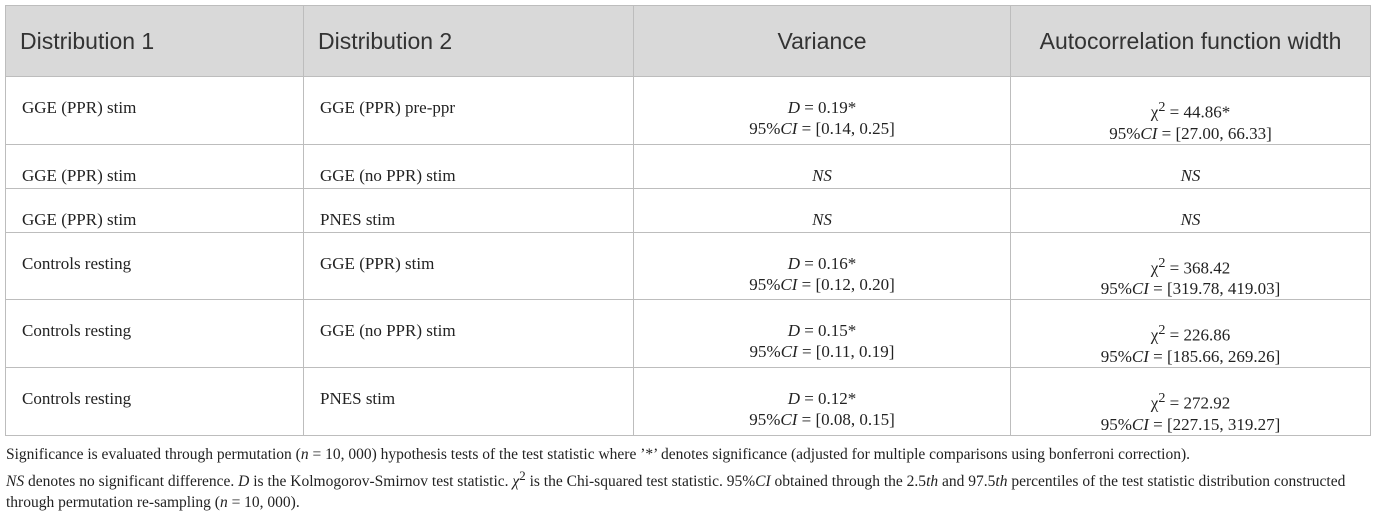 The width and height of the screenshot is (1375, 514). I want to click on ci-value: = [27.00, 66.33], so click(1214, 133).